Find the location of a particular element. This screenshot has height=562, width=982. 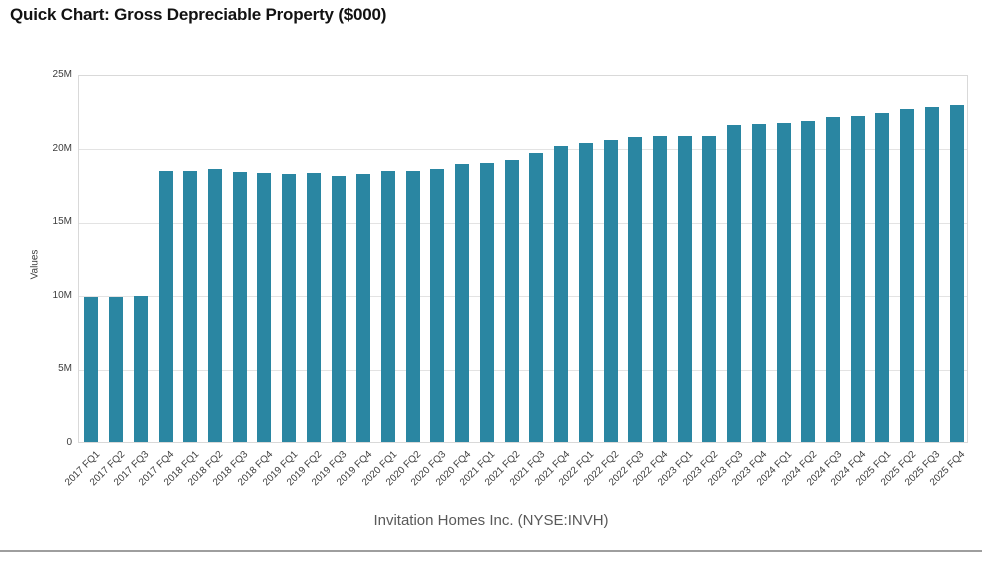

chart-caption: Invitation Homes Inc. (NYSE:INVH) is located at coordinates (491, 520).